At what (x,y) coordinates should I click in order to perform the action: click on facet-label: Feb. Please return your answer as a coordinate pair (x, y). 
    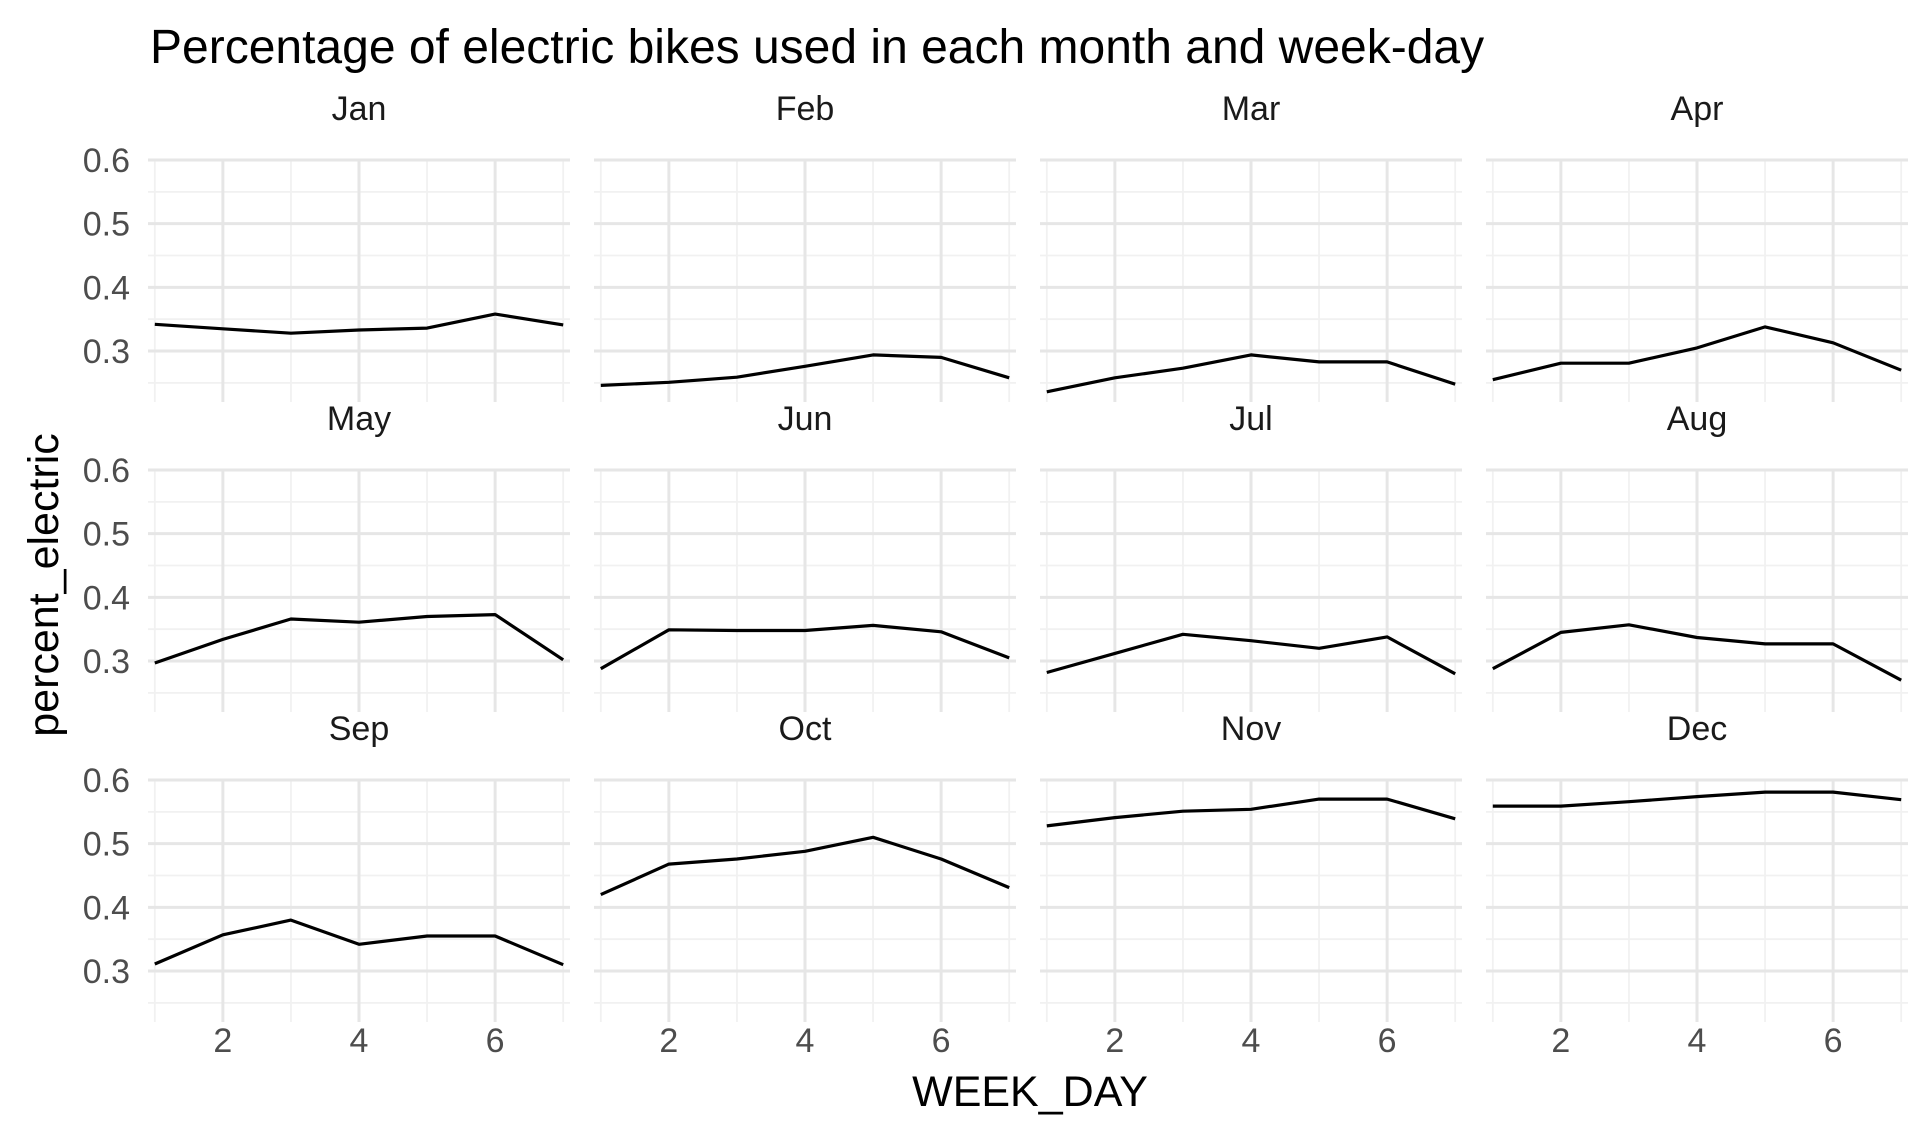
    Looking at the image, I should click on (805, 109).